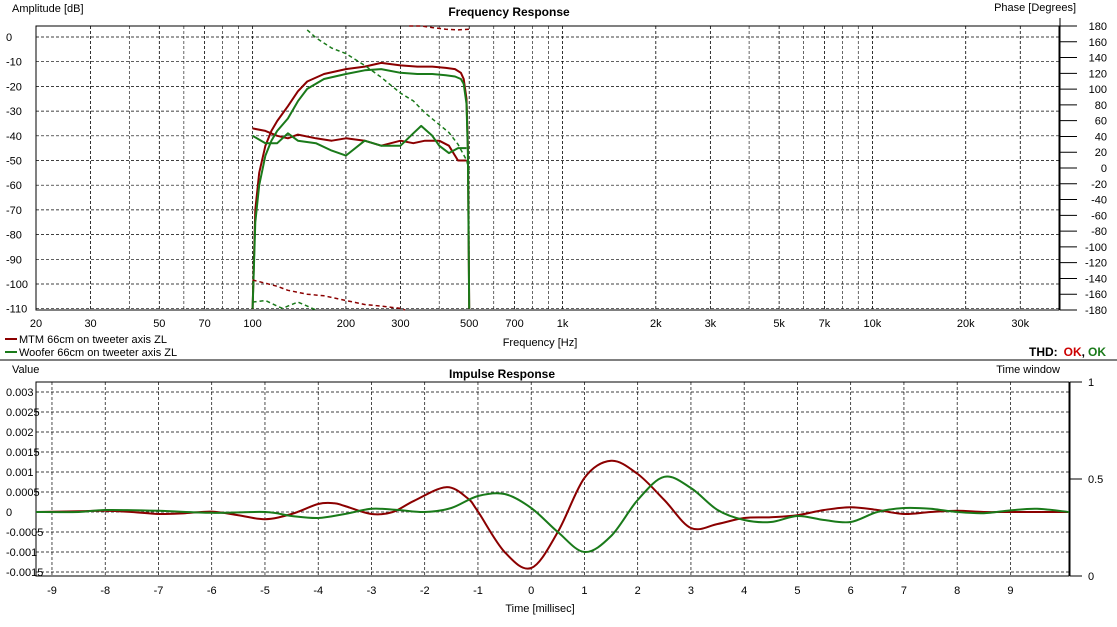 Image resolution: width=1117 pixels, height=627 pixels. I want to click on phase-tick-label: 0, so click(1104, 169).